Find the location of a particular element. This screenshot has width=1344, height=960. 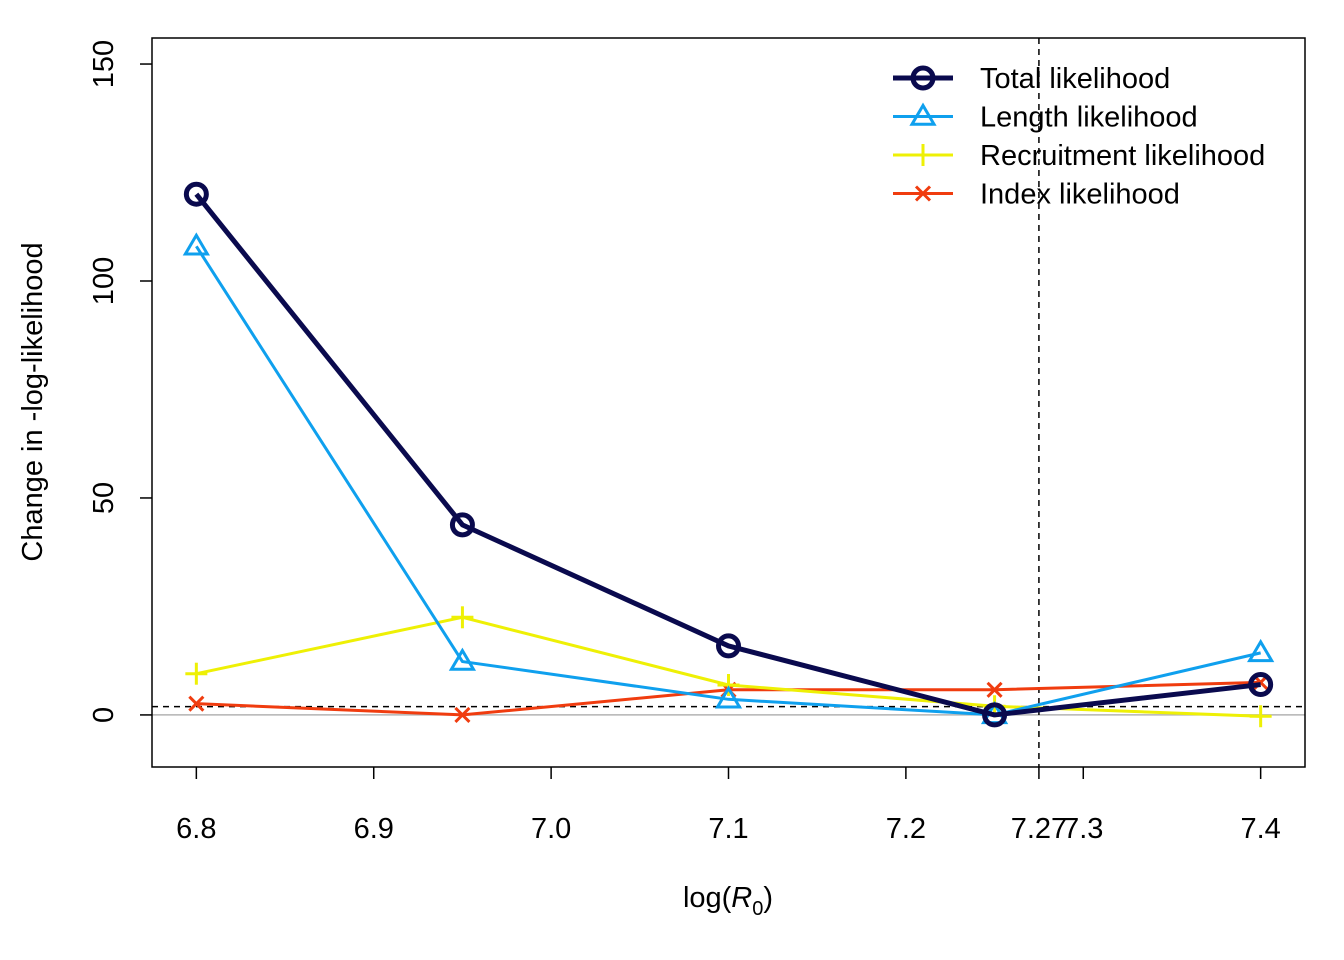

length-likelihood-point-4-shape is located at coordinates (1261, 650).